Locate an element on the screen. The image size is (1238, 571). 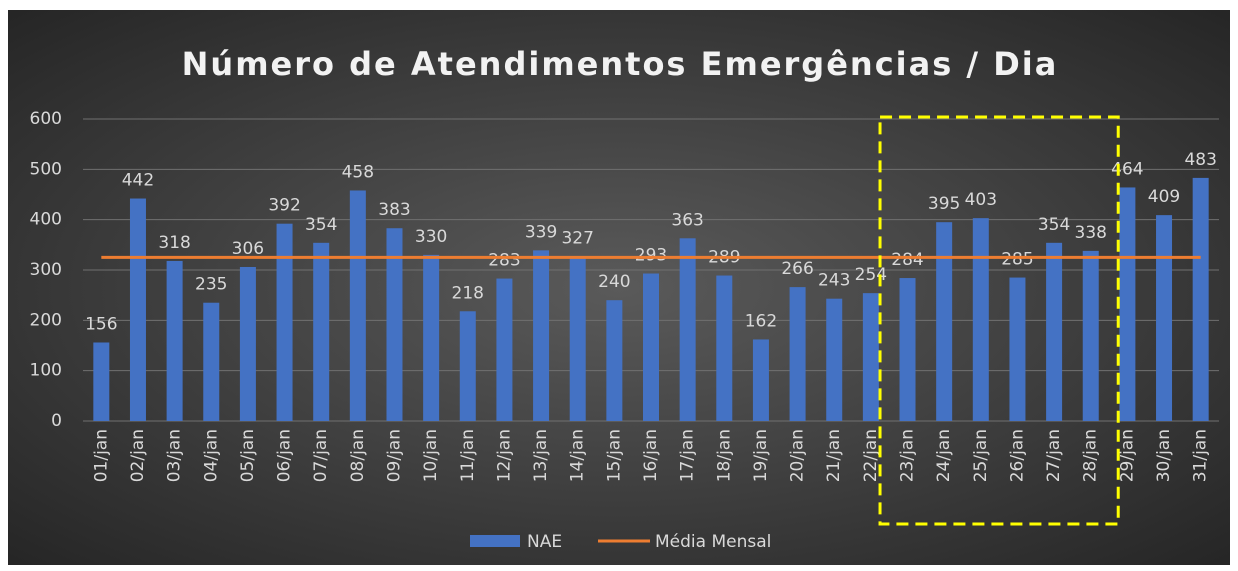
data-label: 339 is located at coordinates (541, 232).